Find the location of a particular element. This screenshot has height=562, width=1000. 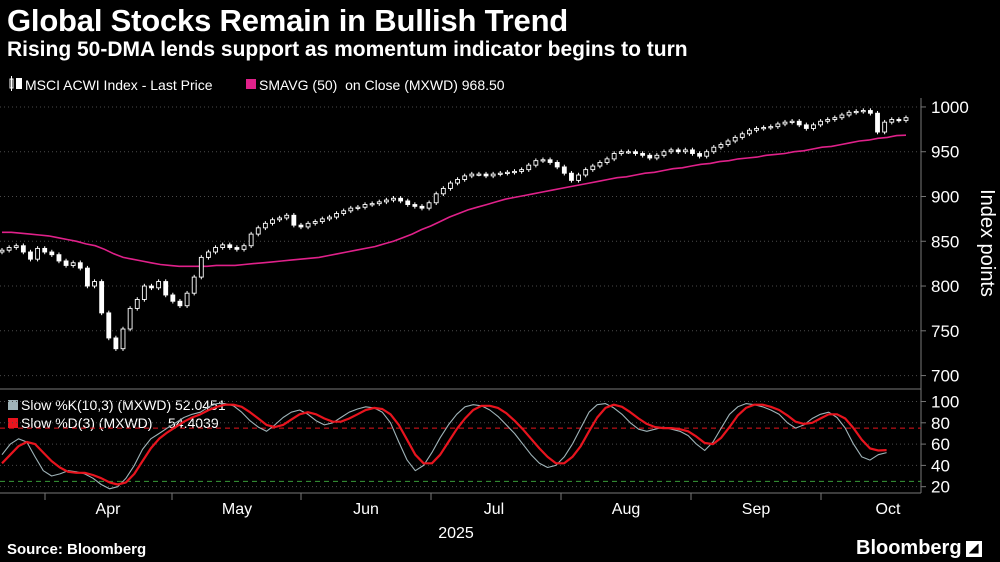

osc-tick-label: 20 is located at coordinates (940, 487).